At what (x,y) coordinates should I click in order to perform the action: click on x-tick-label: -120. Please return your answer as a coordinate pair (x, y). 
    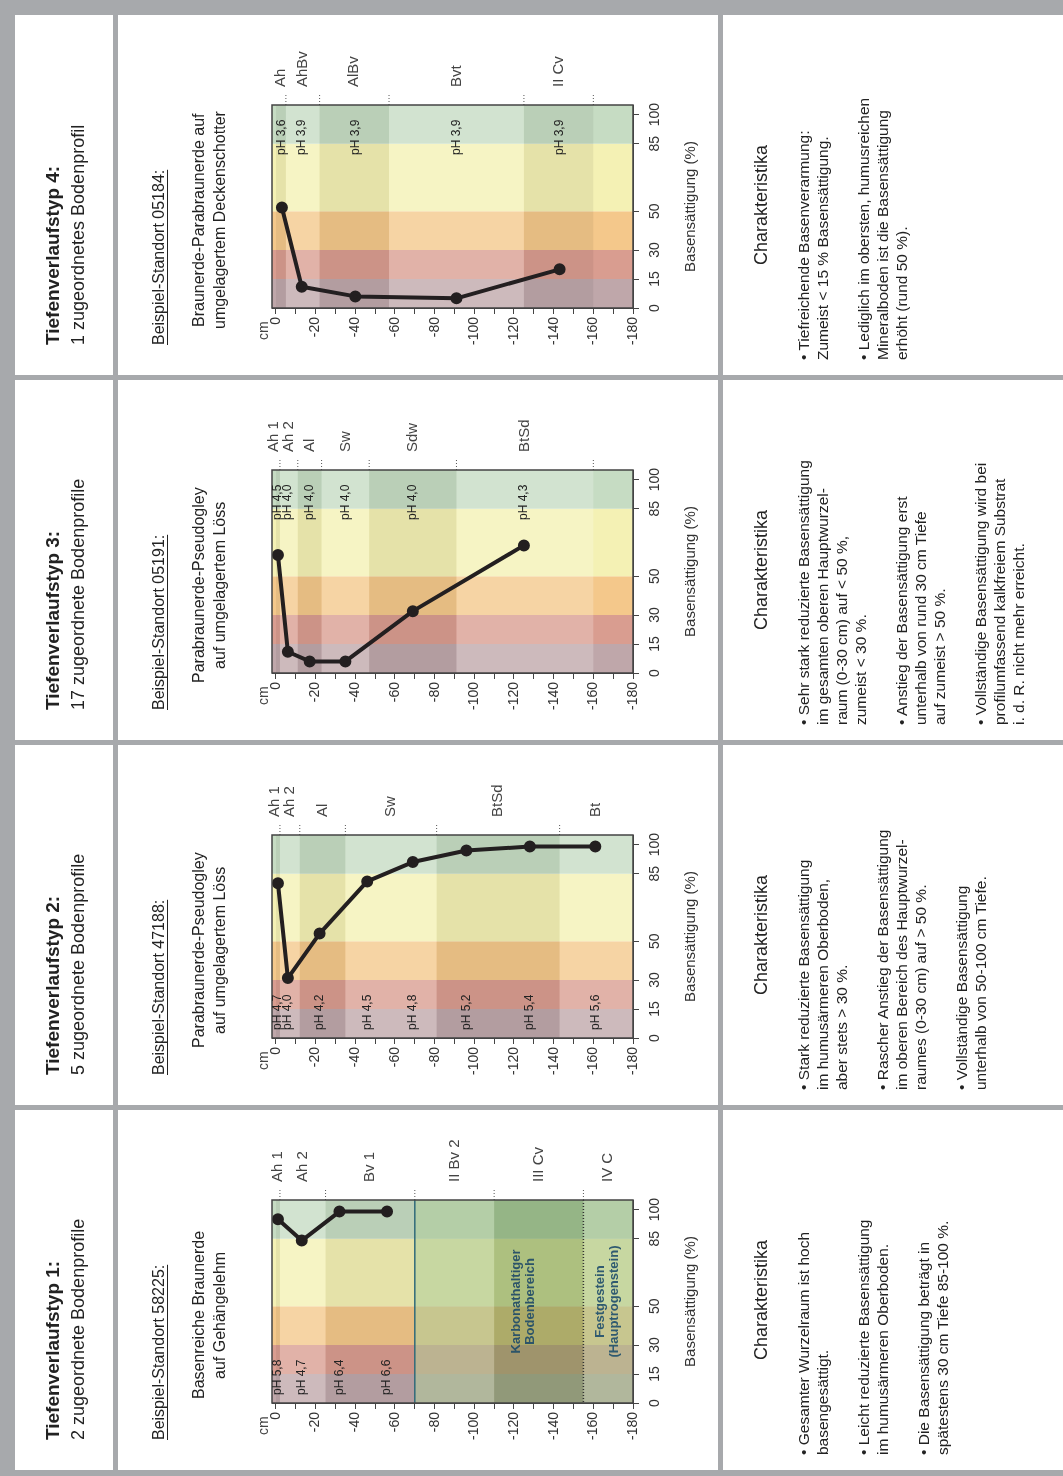
    Looking at the image, I should click on (512, 1426).